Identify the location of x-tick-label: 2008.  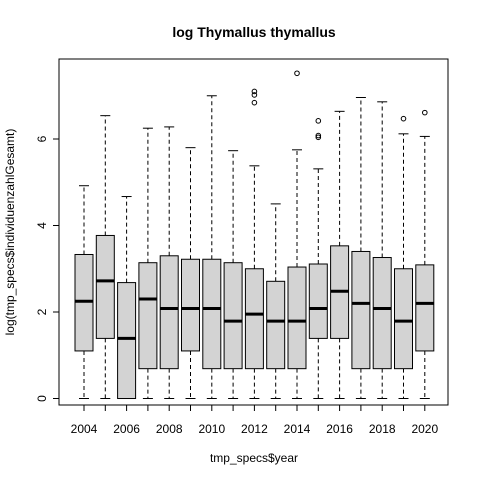
(169, 429).